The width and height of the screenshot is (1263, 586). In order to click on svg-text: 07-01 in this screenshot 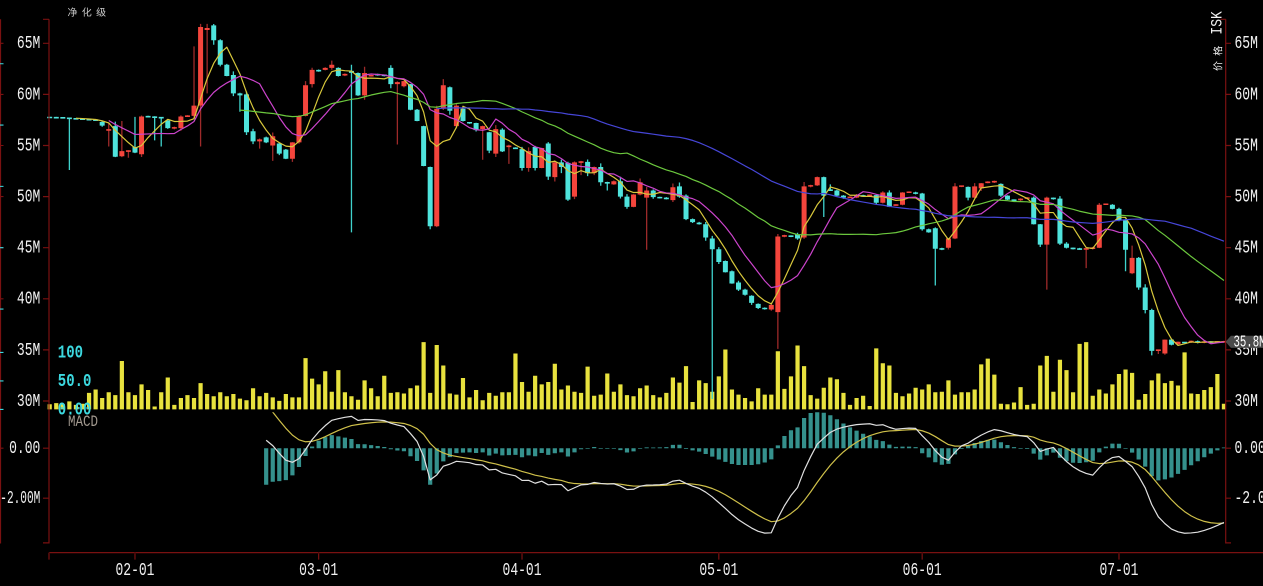, I will do `click(1118, 571)`.